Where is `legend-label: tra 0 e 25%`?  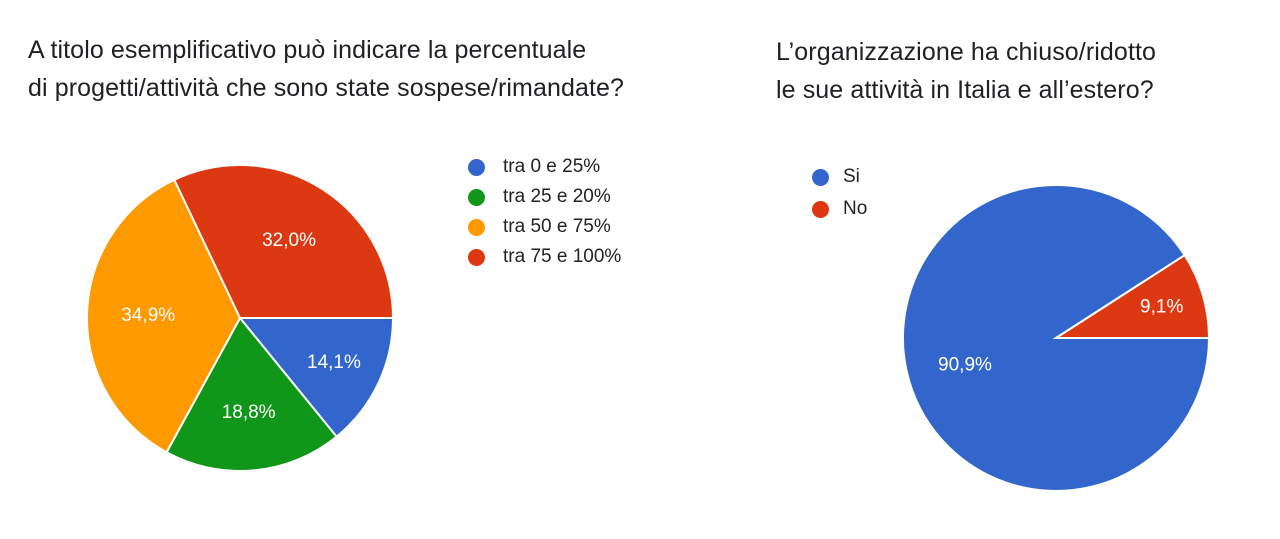 legend-label: tra 0 e 25% is located at coordinates (552, 166).